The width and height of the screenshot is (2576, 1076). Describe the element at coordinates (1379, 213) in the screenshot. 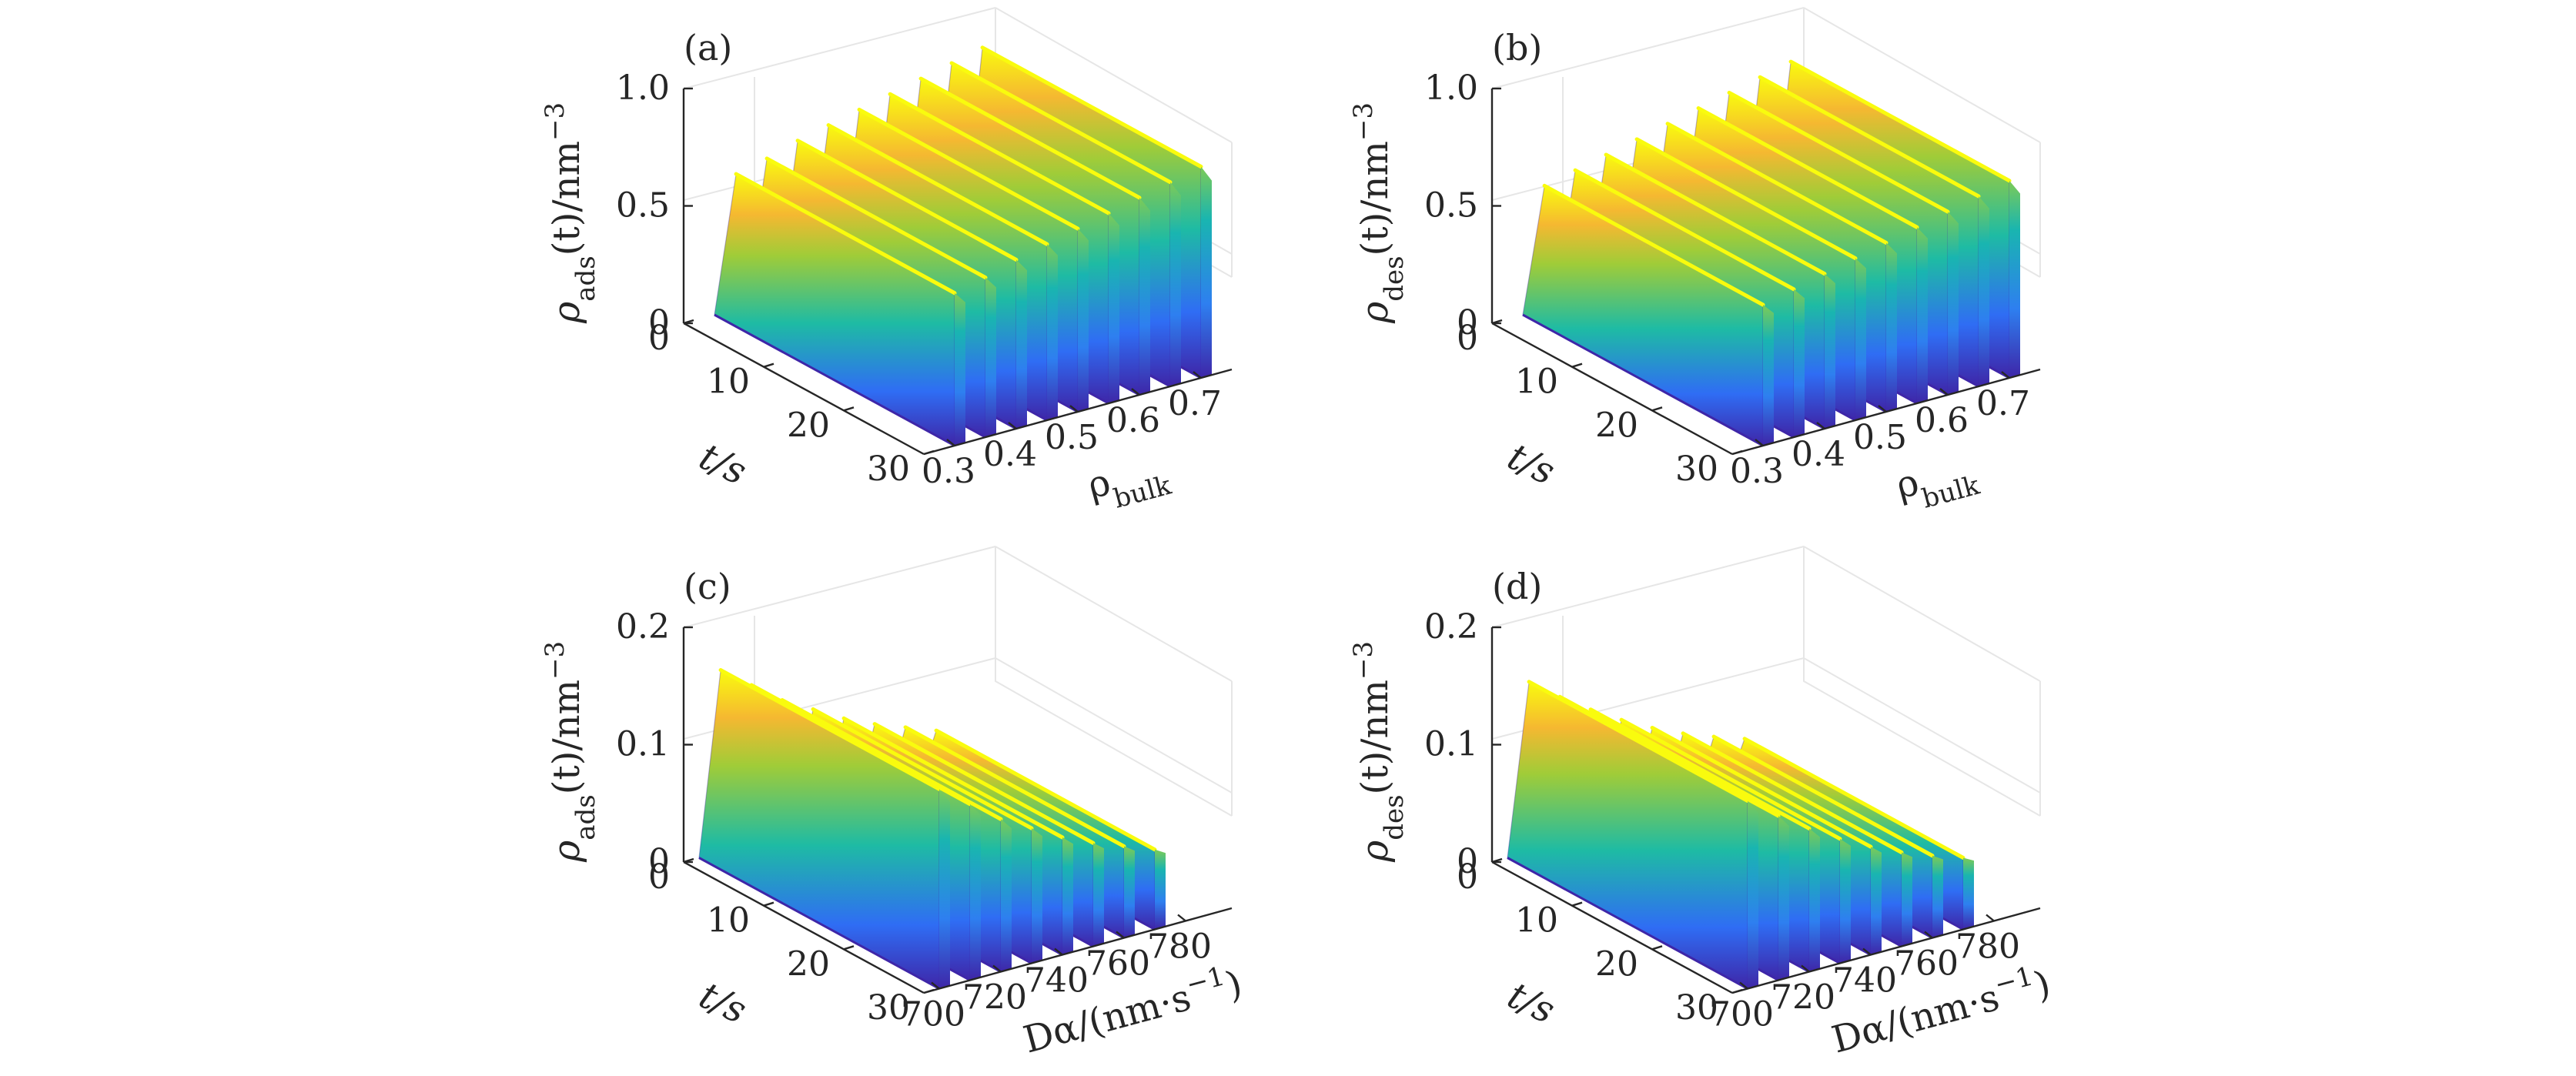

I see `z-axis-label: ρdes(t)/nm−3` at that location.